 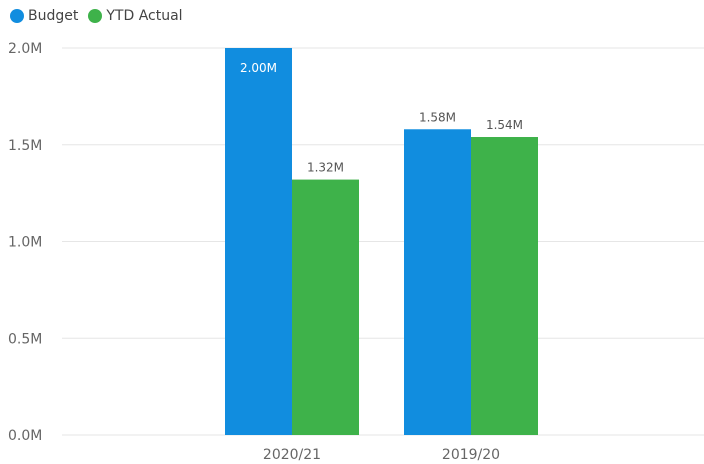 I want to click on x-category-label: 2019/20, so click(x=471, y=455).